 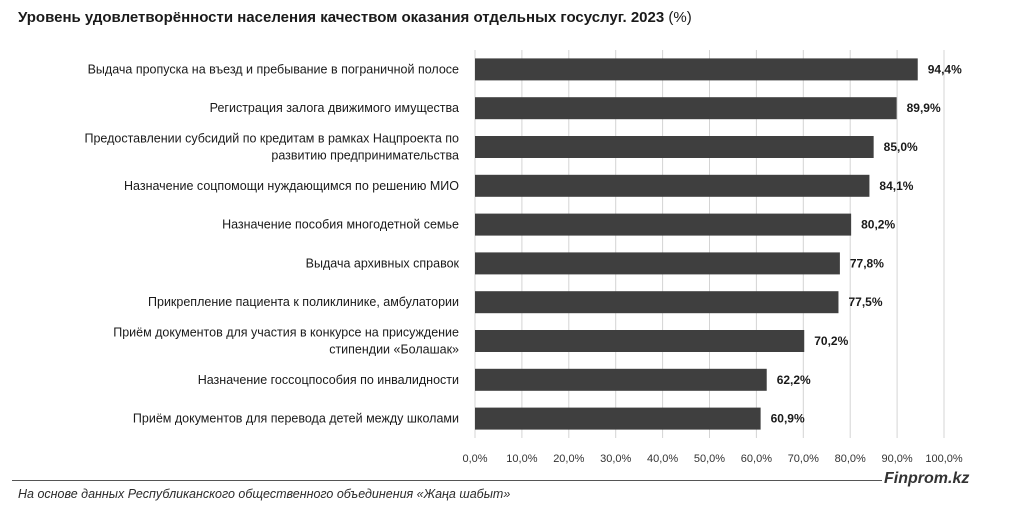 What do you see at coordinates (944, 459) in the screenshot?
I see `x-tick-label: 100,0%` at bounding box center [944, 459].